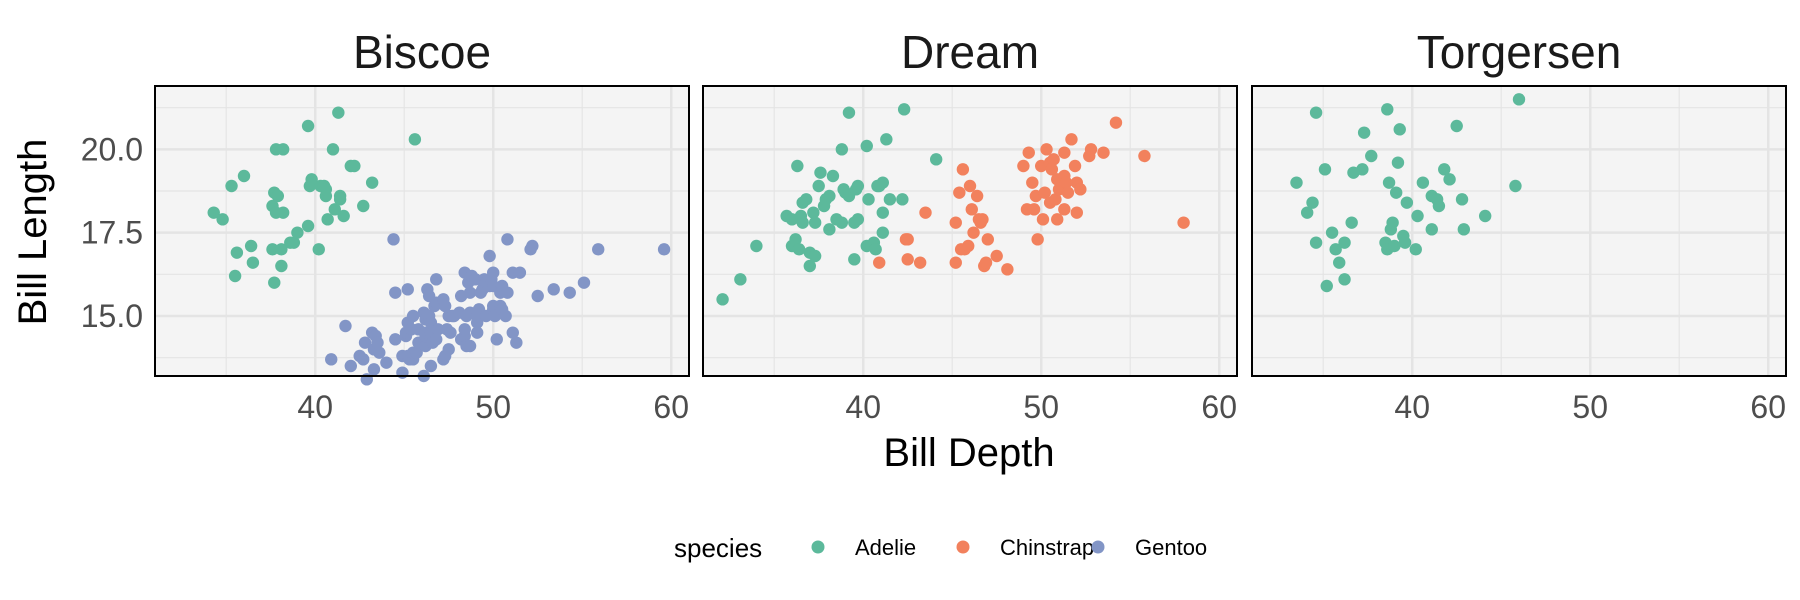  I want to click on x-axis-title: Bill Depth, so click(968, 453).